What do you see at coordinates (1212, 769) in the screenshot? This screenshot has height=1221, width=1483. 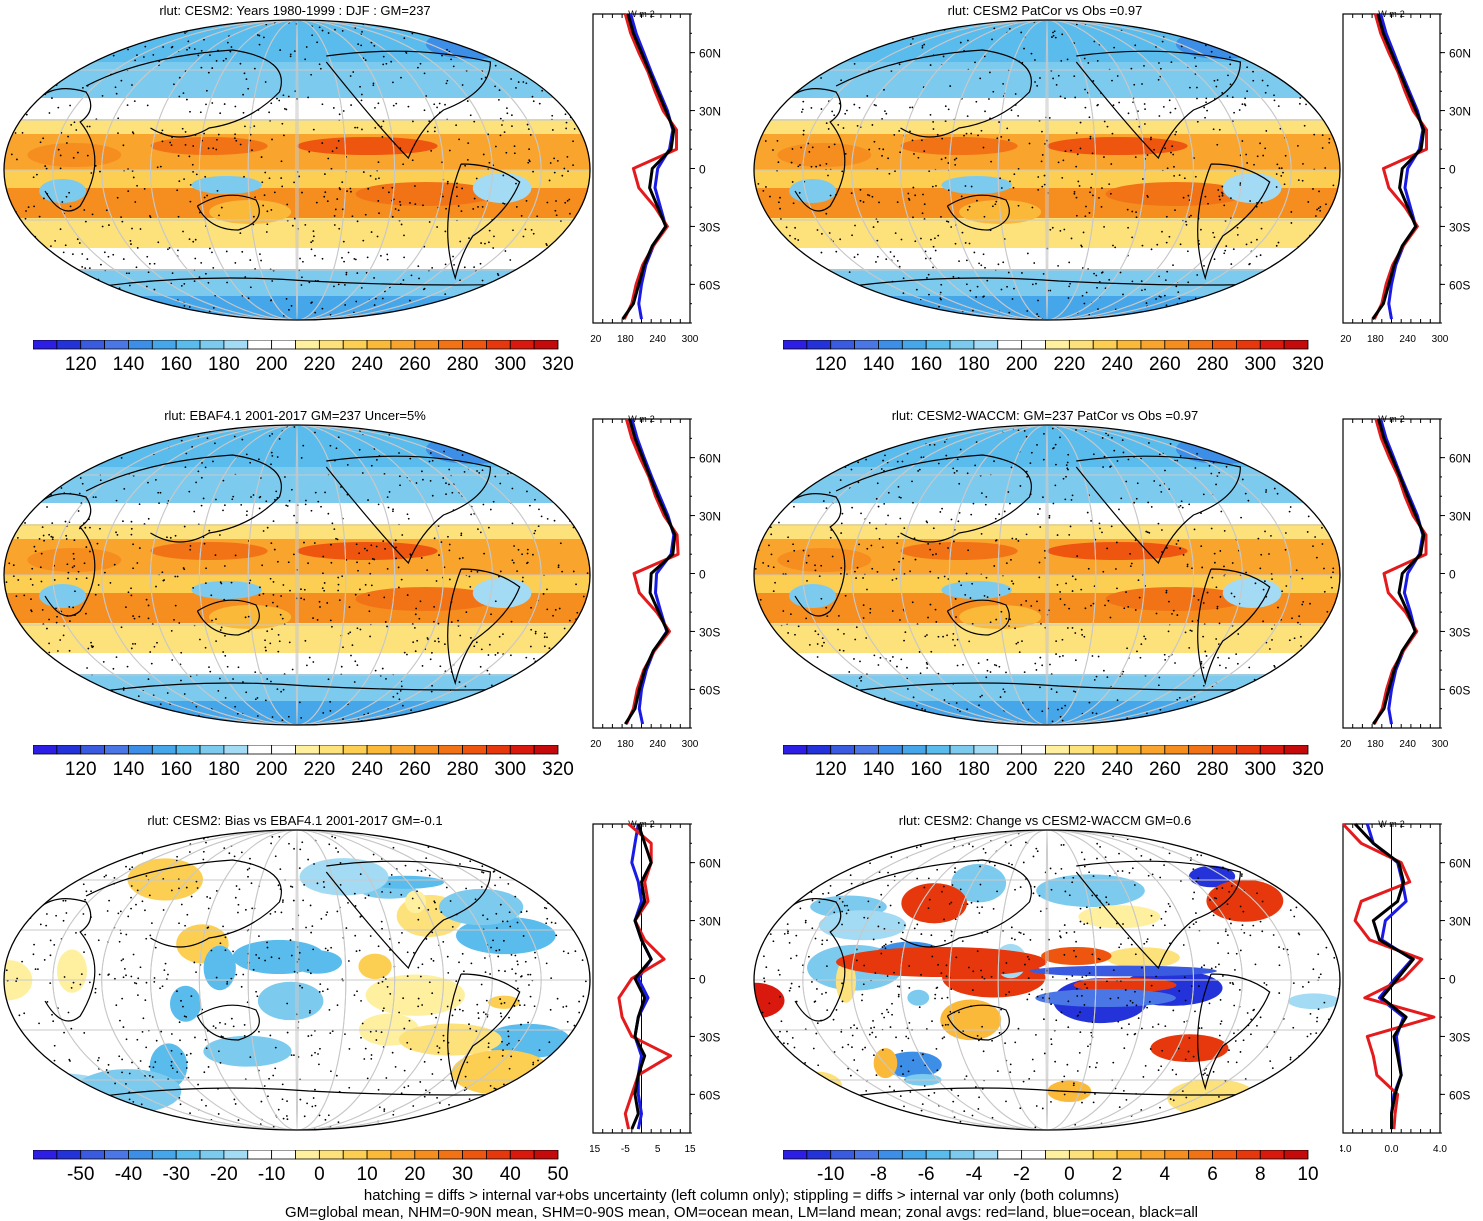 I see `colorbar-tick-label: 280` at bounding box center [1212, 769].